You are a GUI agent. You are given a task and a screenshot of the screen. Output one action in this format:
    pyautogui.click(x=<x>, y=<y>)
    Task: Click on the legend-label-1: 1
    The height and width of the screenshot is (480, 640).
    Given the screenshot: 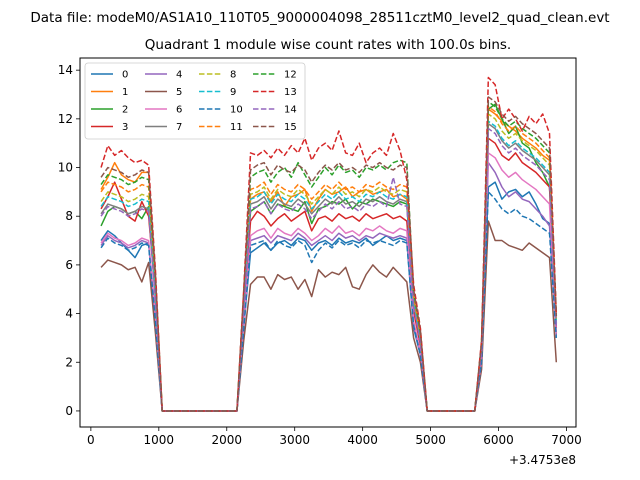 What is the action you would take?
    pyautogui.click(x=125, y=92)
    